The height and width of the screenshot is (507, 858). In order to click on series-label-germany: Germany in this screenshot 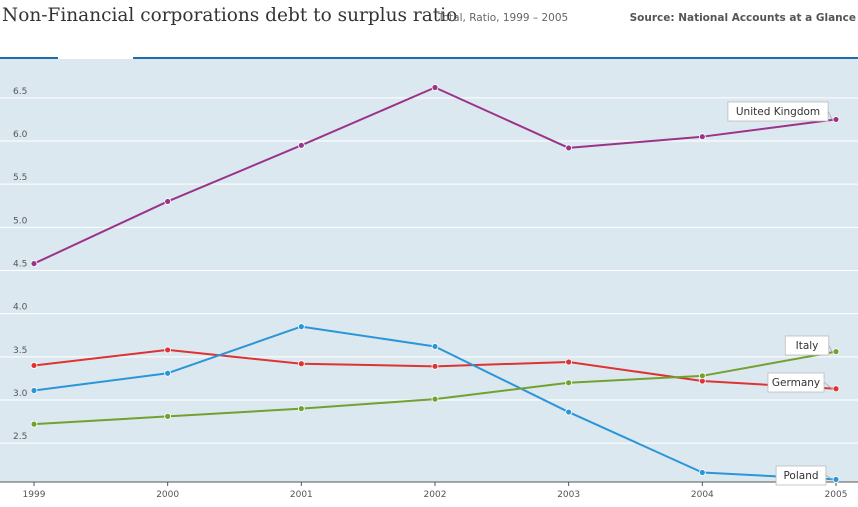, I will do `click(796, 383)`.